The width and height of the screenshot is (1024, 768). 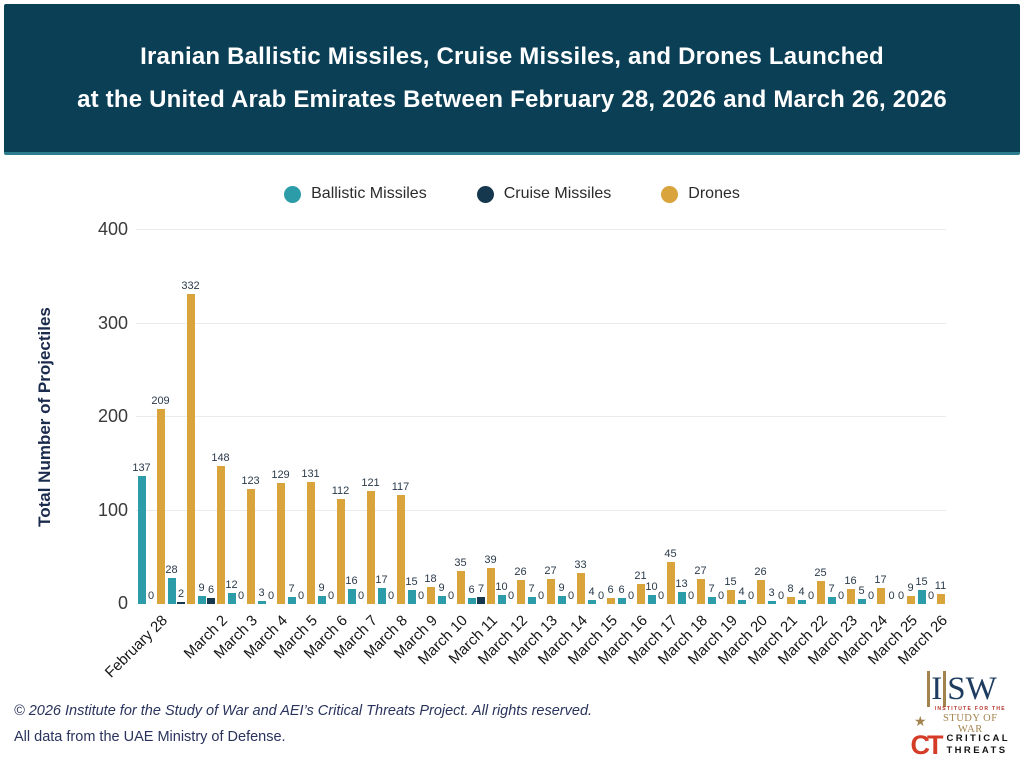 I want to click on bar-value-label: 9, so click(x=321, y=587).